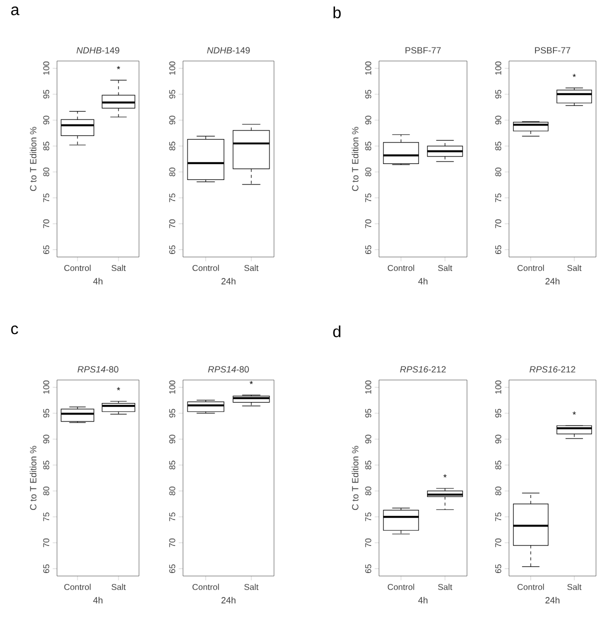  I want to click on chart-title: PSBF-77, so click(423, 50).